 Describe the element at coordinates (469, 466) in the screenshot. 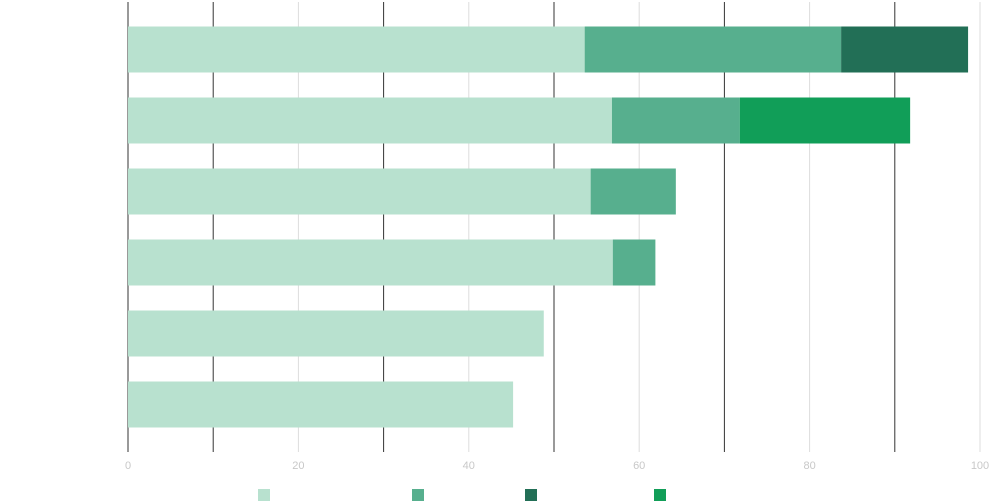

I see `x-tick-label: 40` at that location.